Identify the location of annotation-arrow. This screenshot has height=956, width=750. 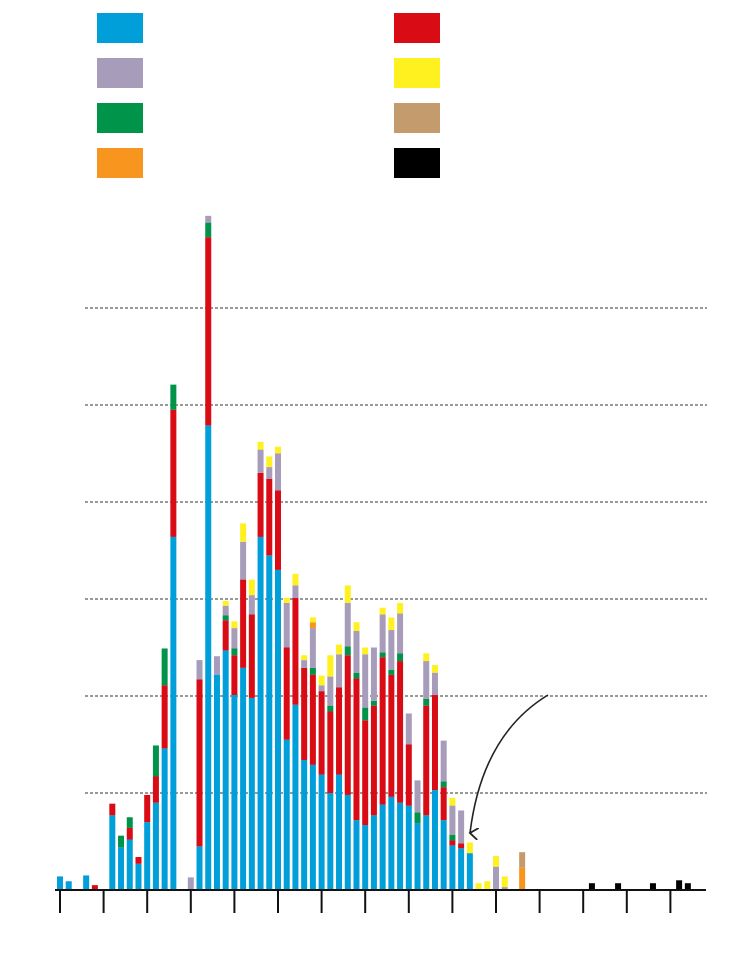
(509, 763).